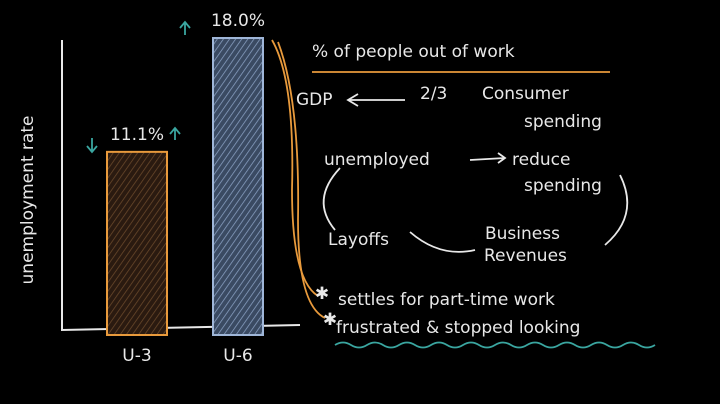 The height and width of the screenshot is (404, 720). What do you see at coordinates (446, 300) in the screenshot?
I see `annotation: settles for part-time work` at bounding box center [446, 300].